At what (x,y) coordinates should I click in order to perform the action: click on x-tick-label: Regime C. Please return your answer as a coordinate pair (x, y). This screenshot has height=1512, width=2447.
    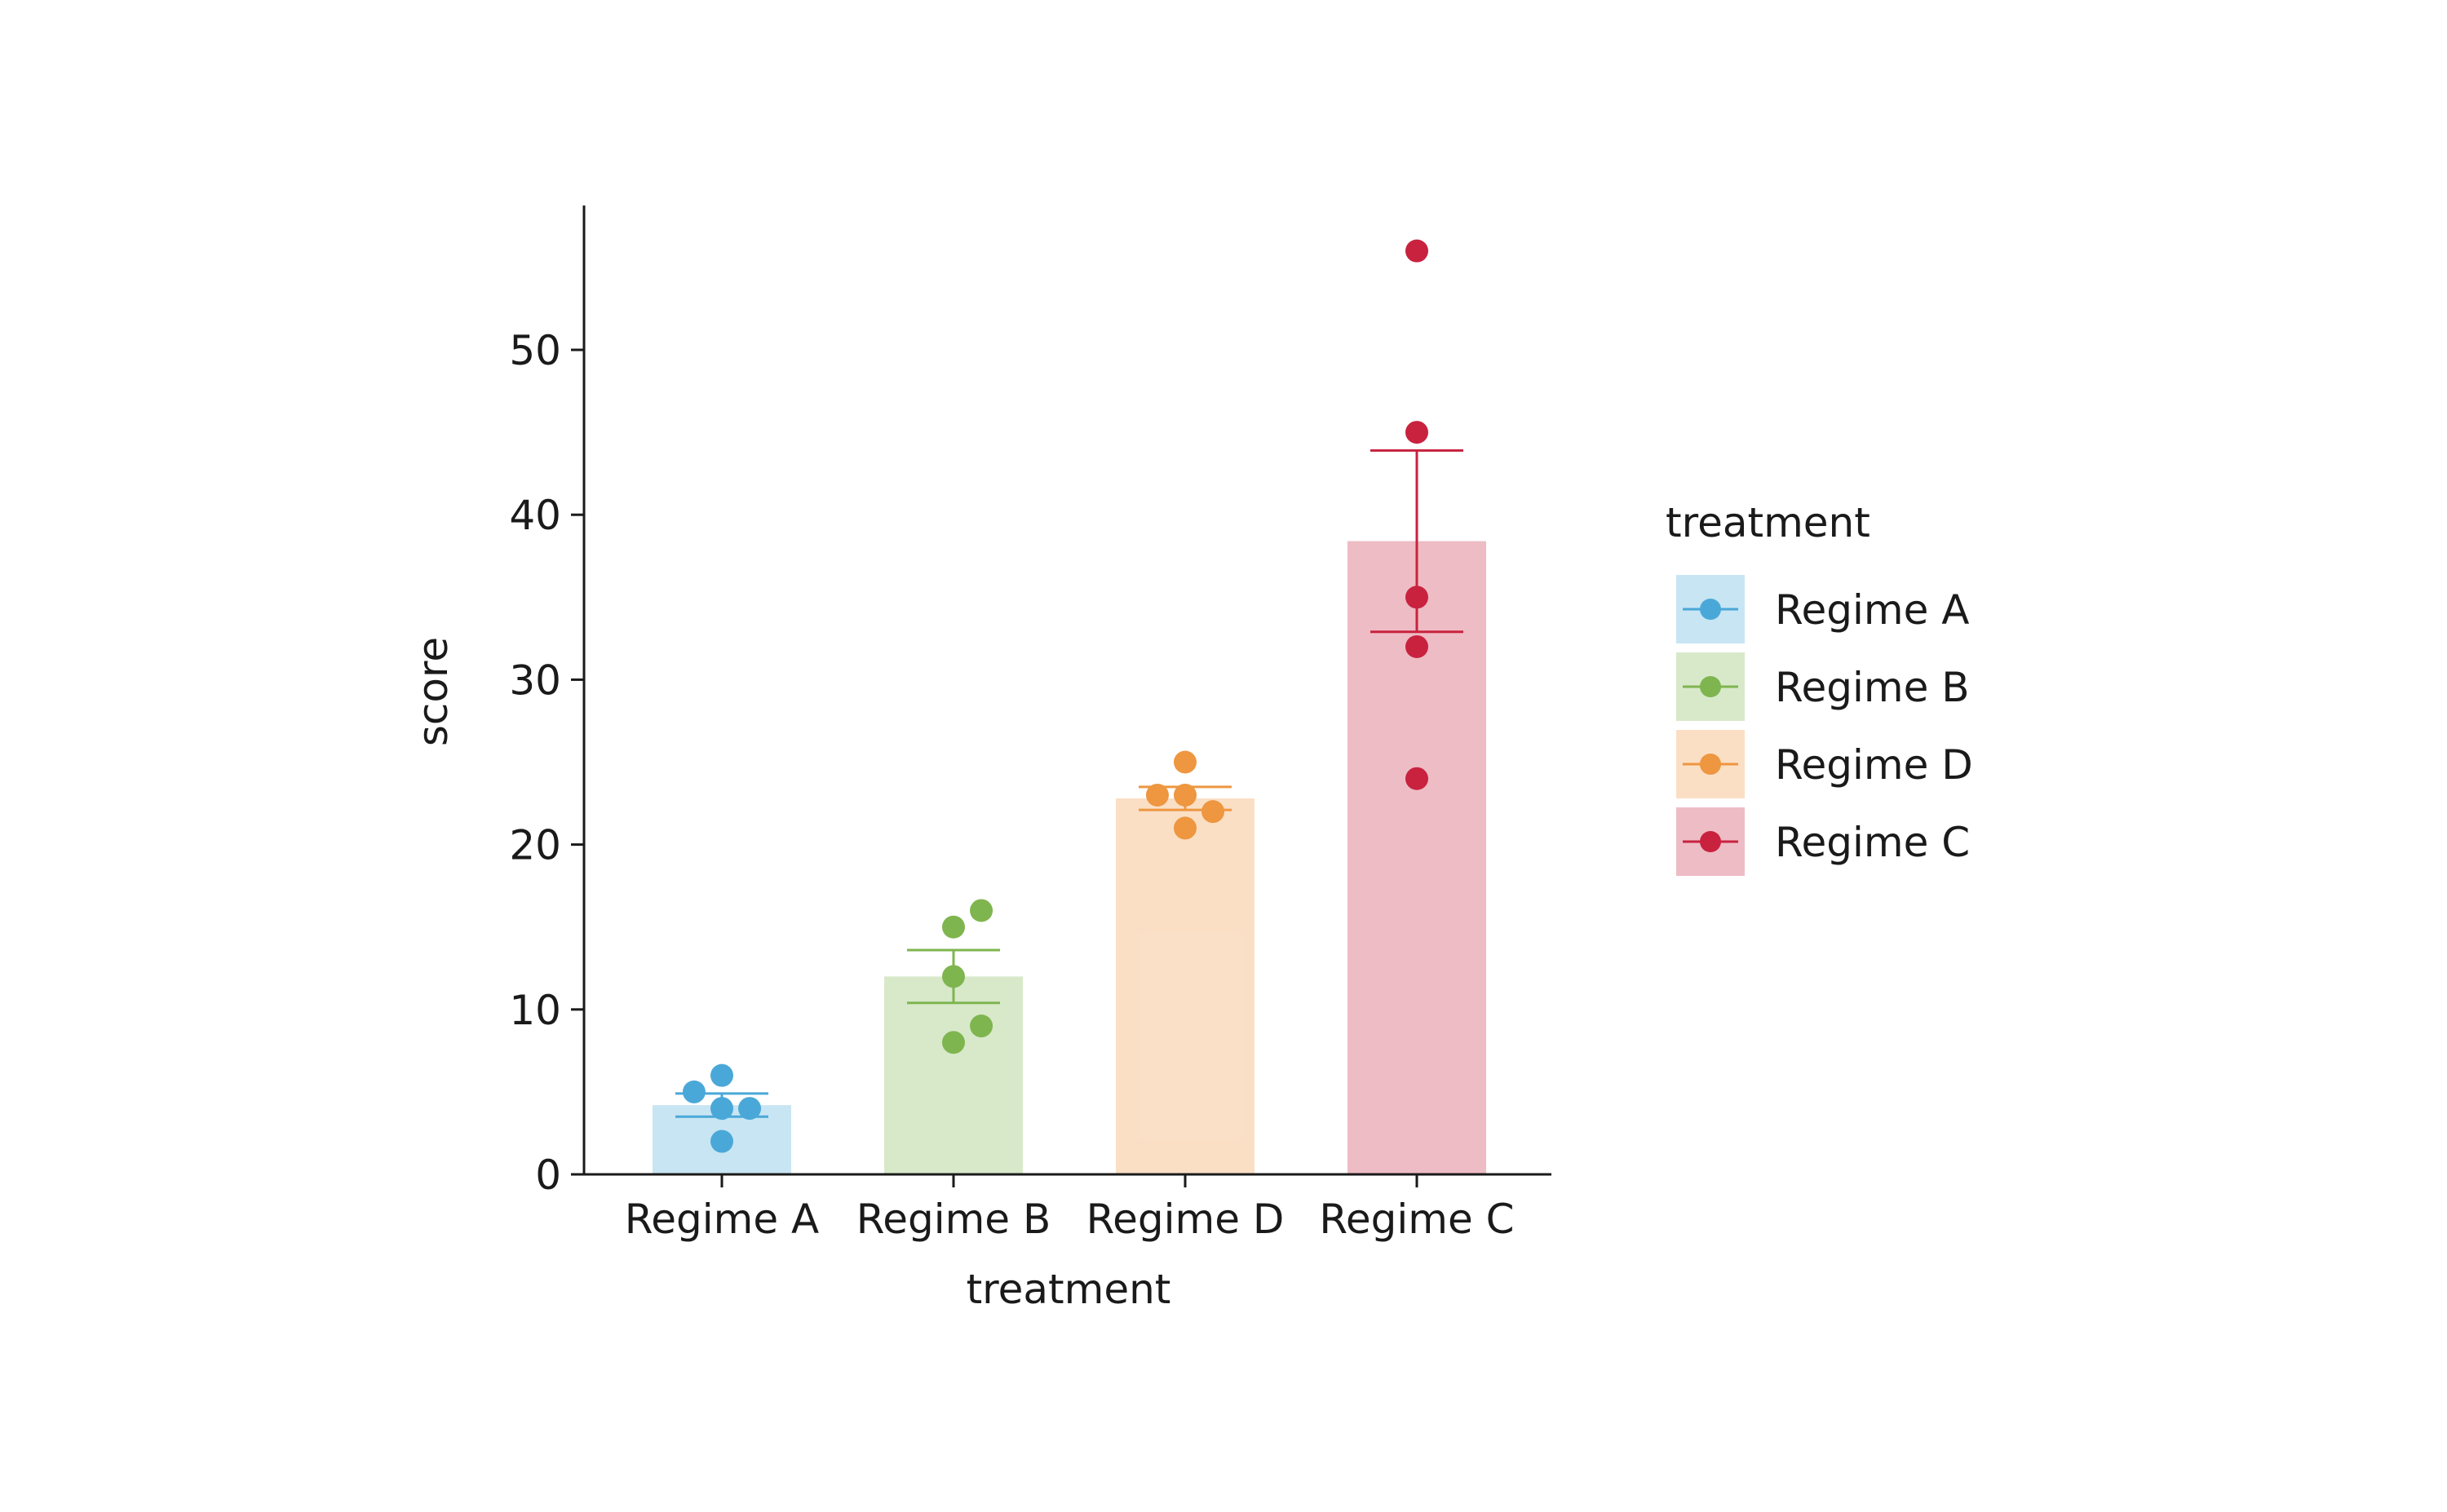
    Looking at the image, I should click on (1416, 1219).